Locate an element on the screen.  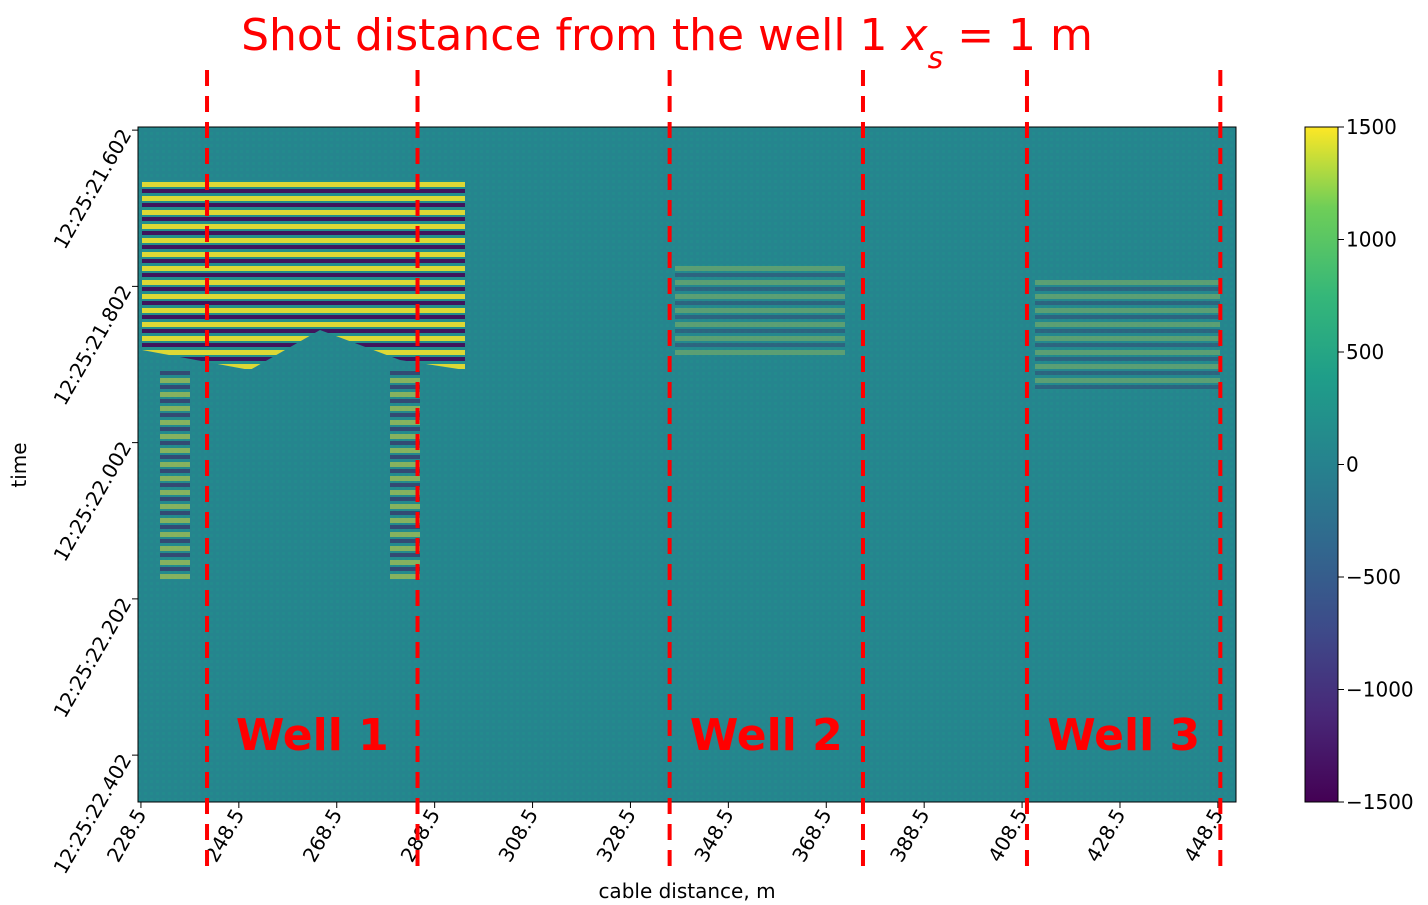
colorbar-tick-label: 1000 is located at coordinates (1371, 240).